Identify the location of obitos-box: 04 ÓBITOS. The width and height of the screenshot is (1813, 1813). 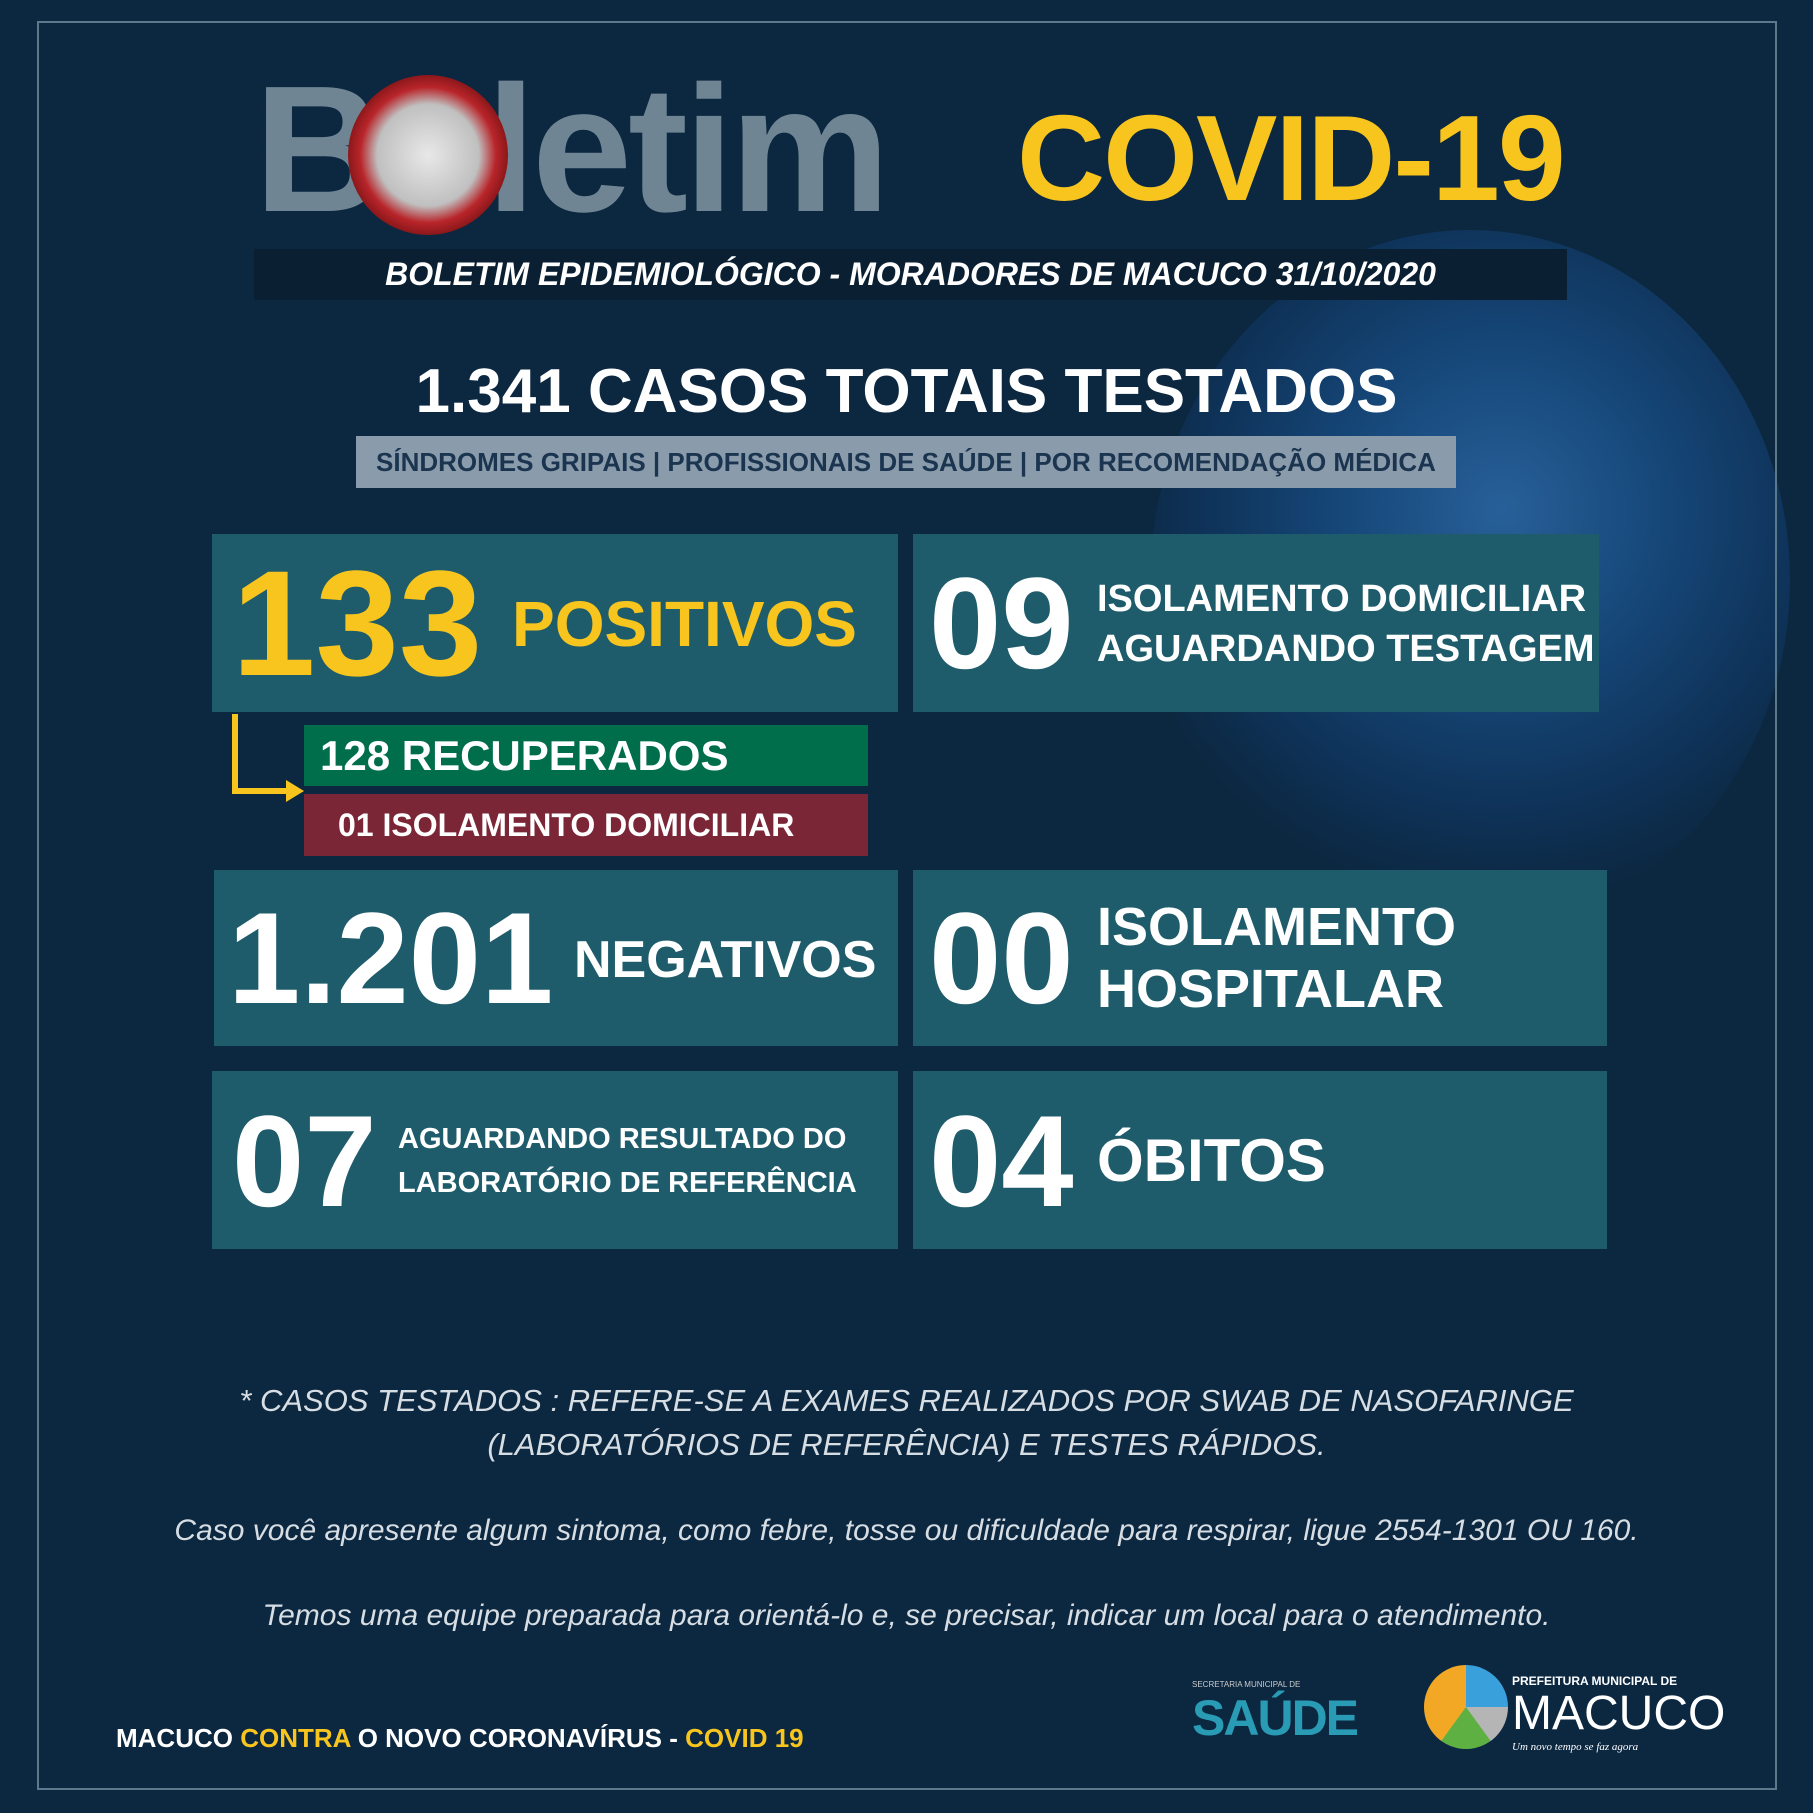
(1260, 1160).